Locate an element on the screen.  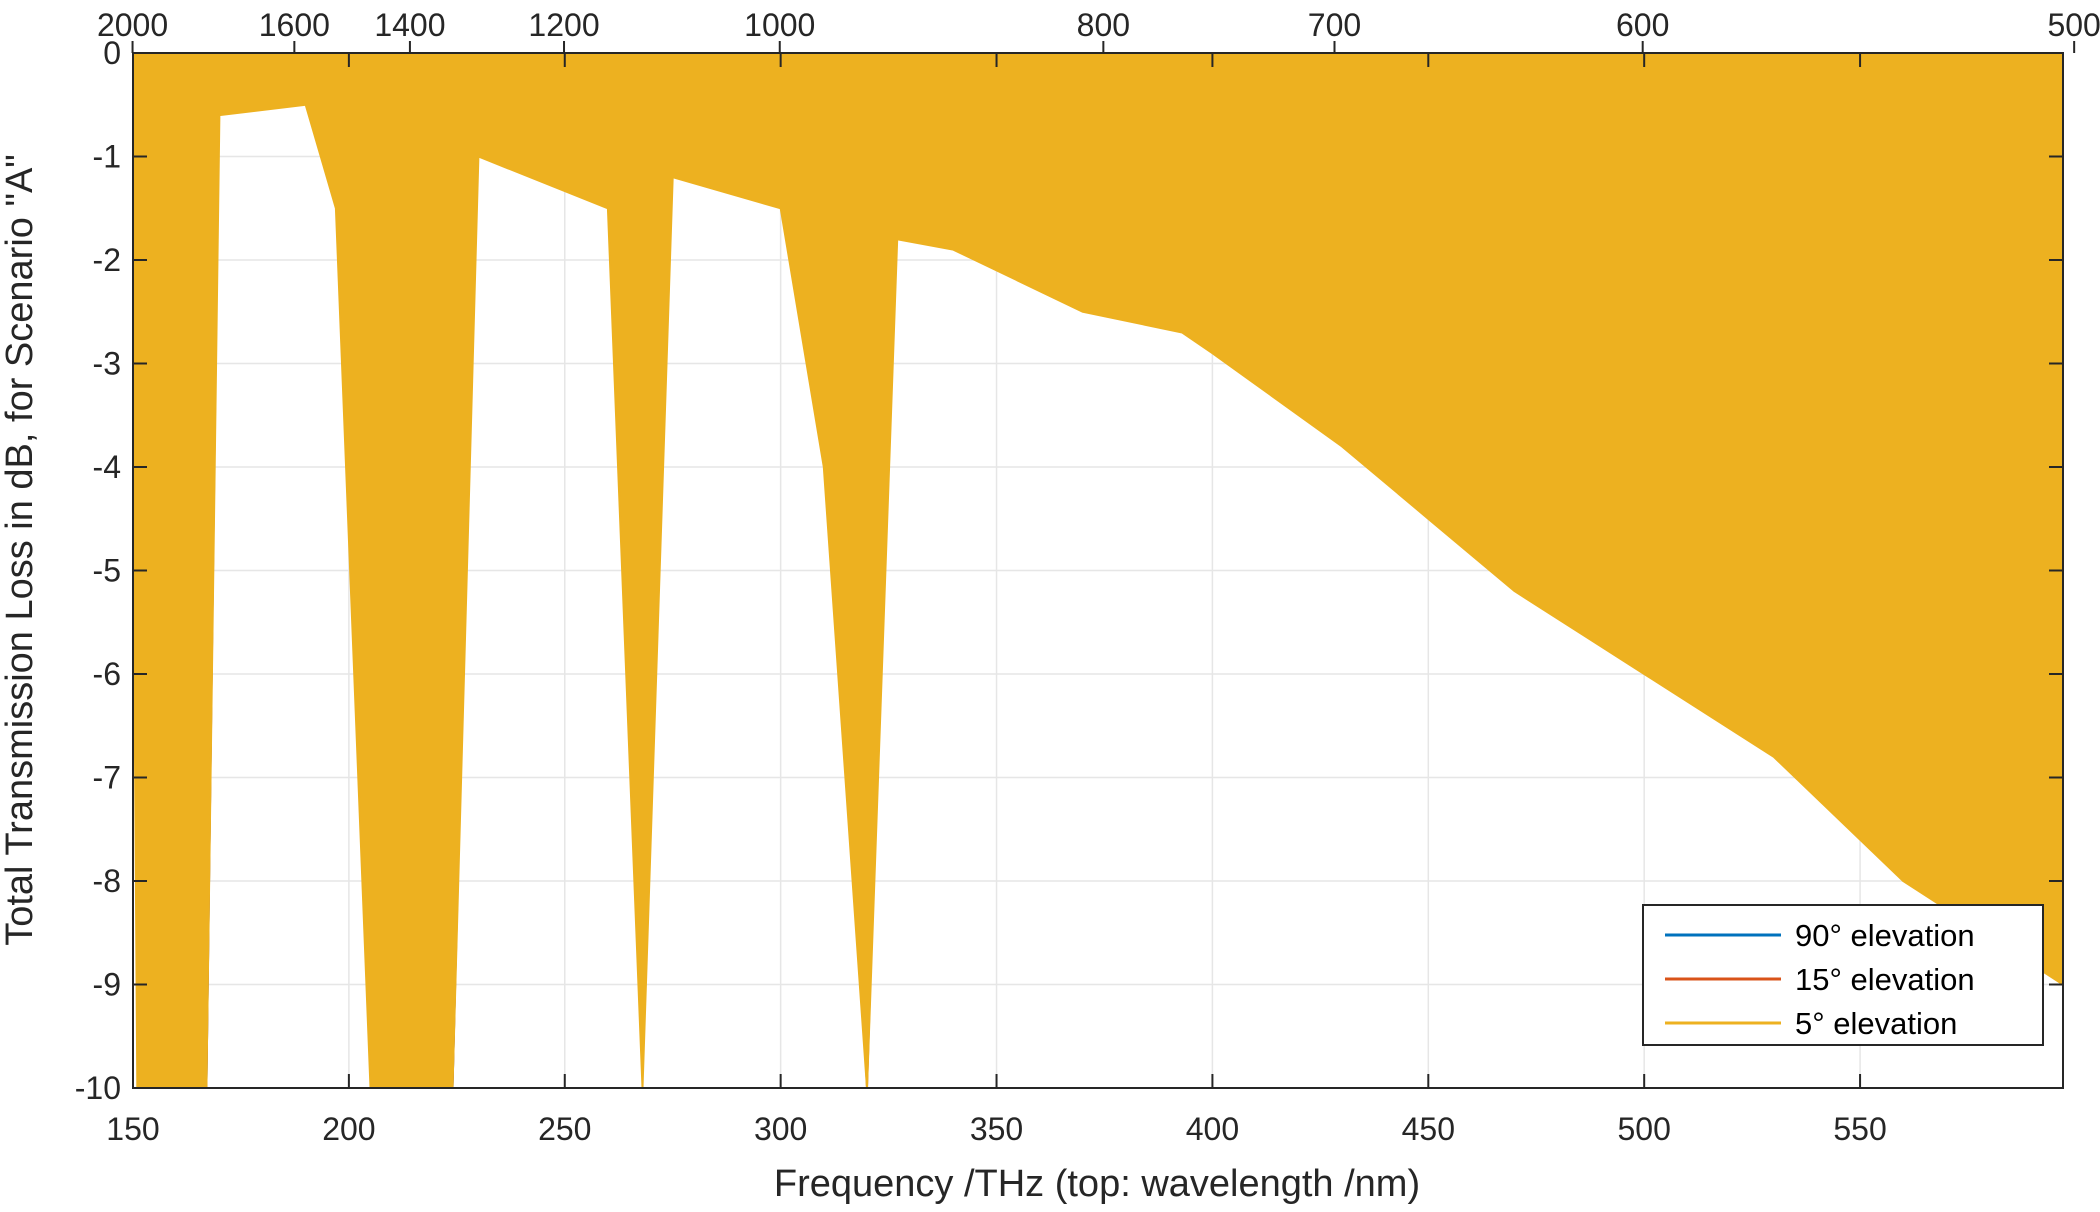
x-tick-label: 150 is located at coordinates (132, 1129).